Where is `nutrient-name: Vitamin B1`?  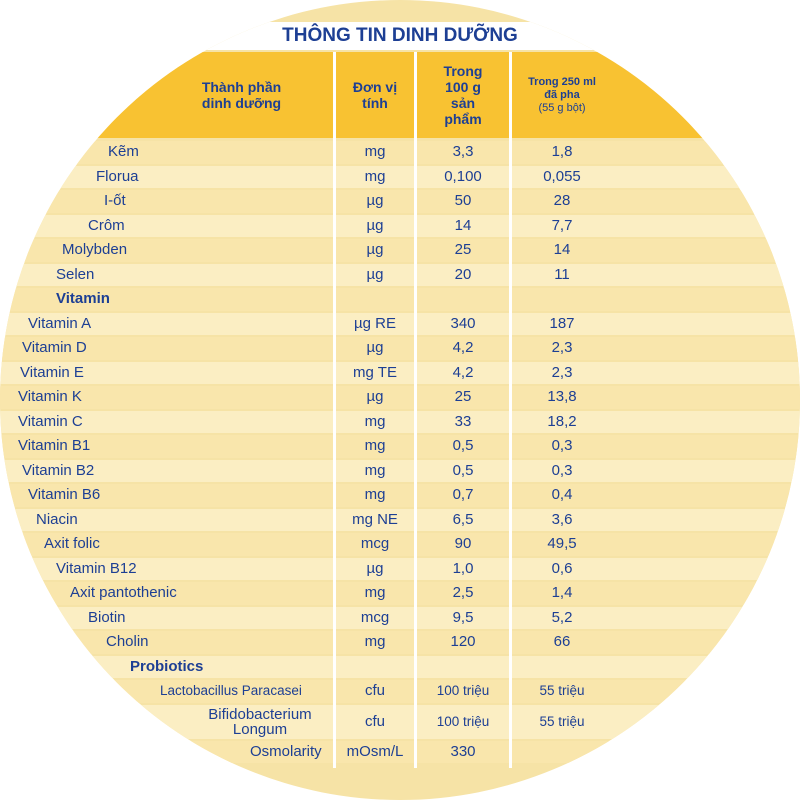 nutrient-name: Vitamin B1 is located at coordinates (54, 445).